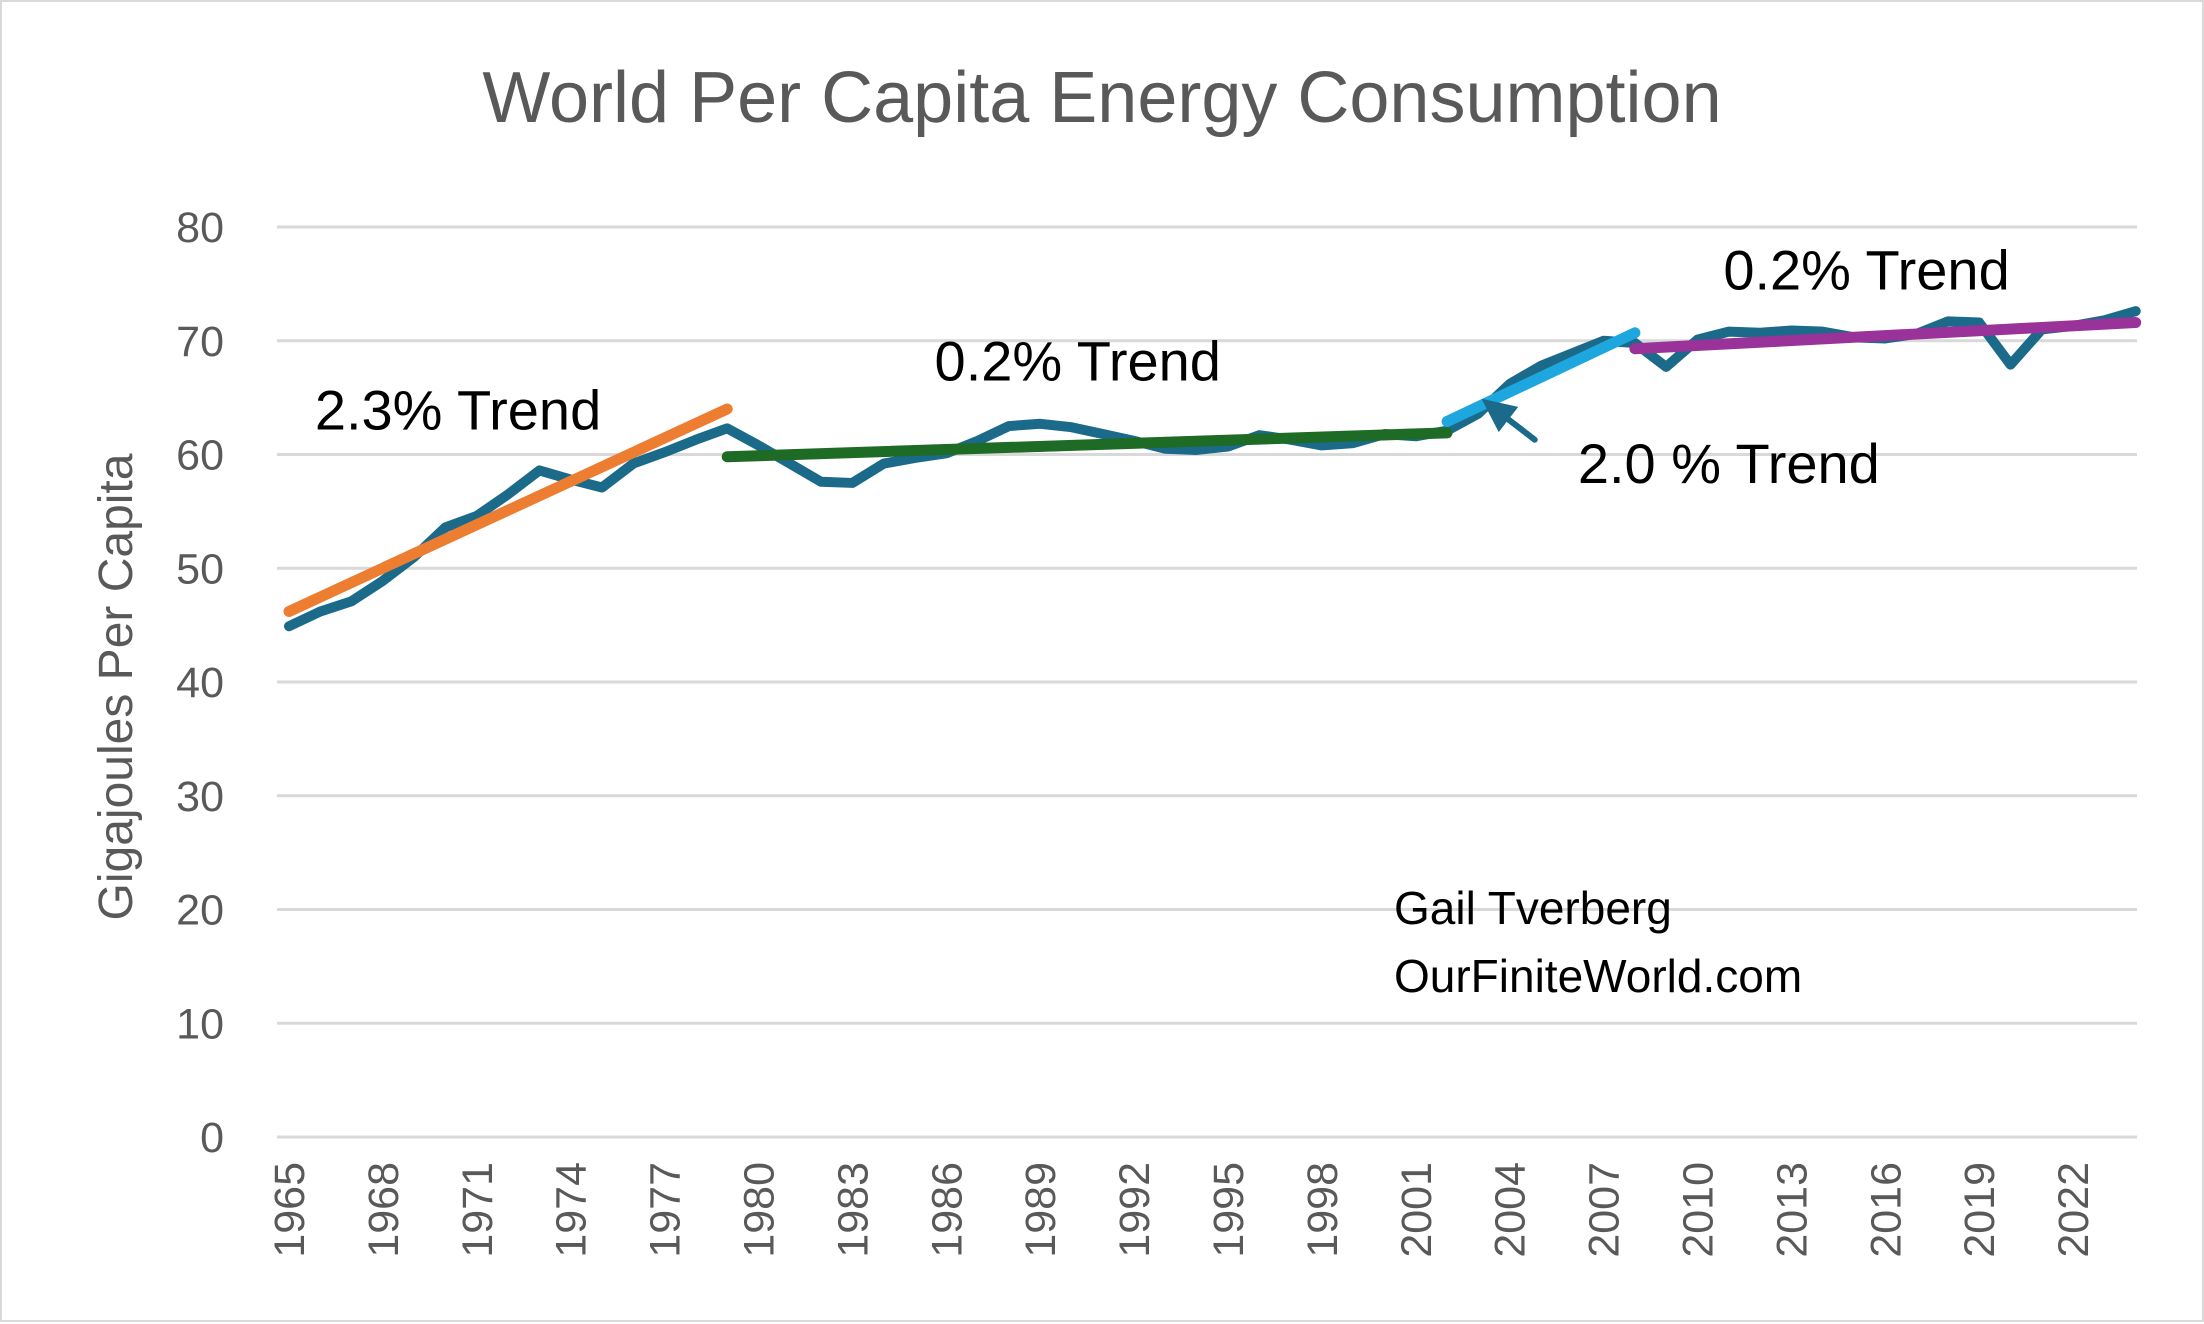 The image size is (2204, 1324). Describe the element at coordinates (1980, 1210) in the screenshot. I see `x-tick-label-2019: 2019` at that location.